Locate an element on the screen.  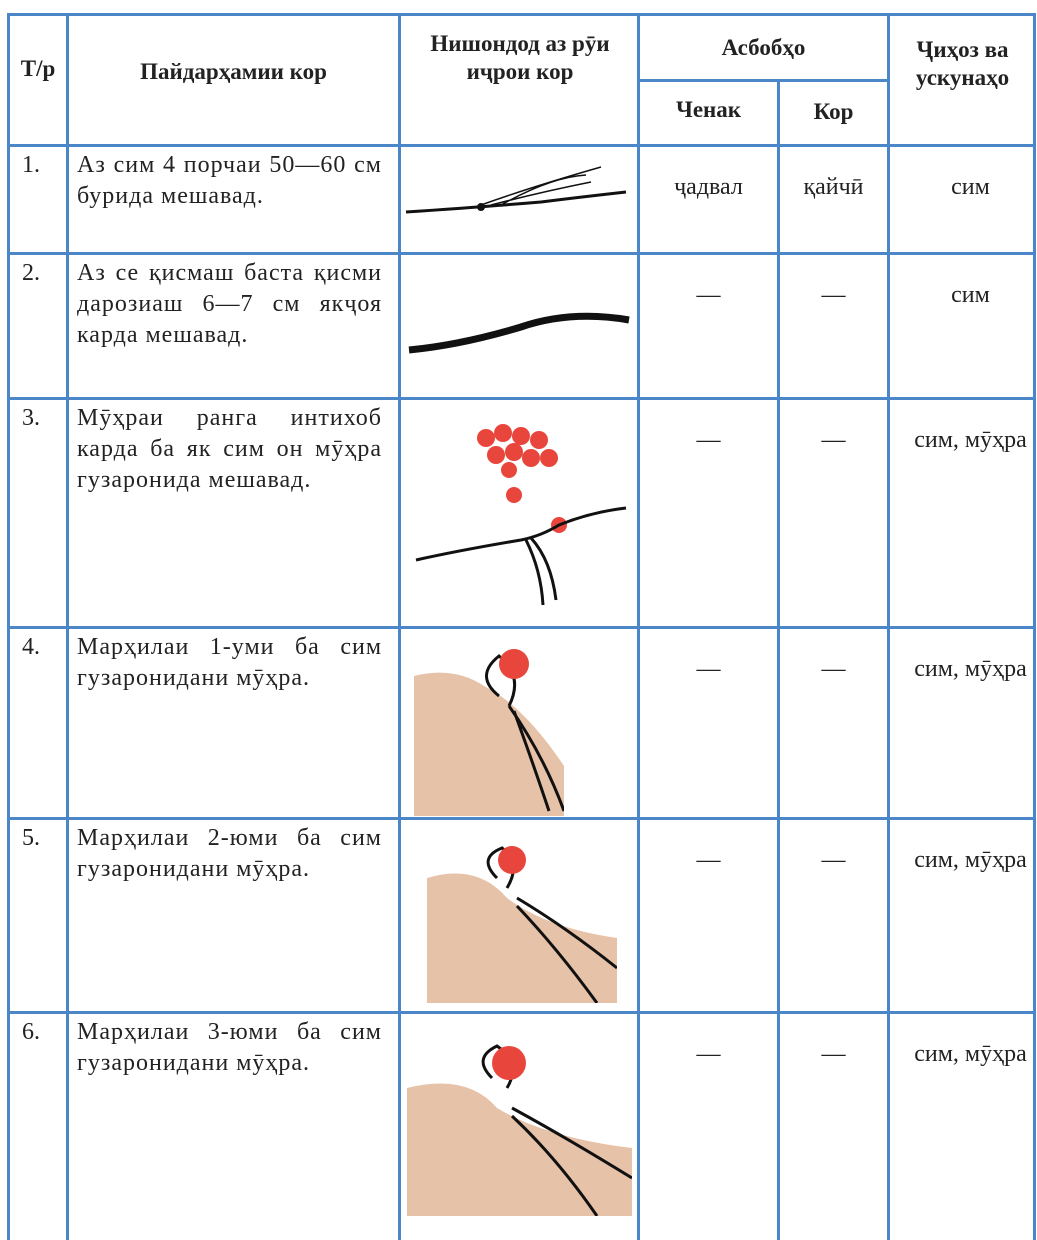
header-cell: Асбобҳо is located at coordinates (763, 47).